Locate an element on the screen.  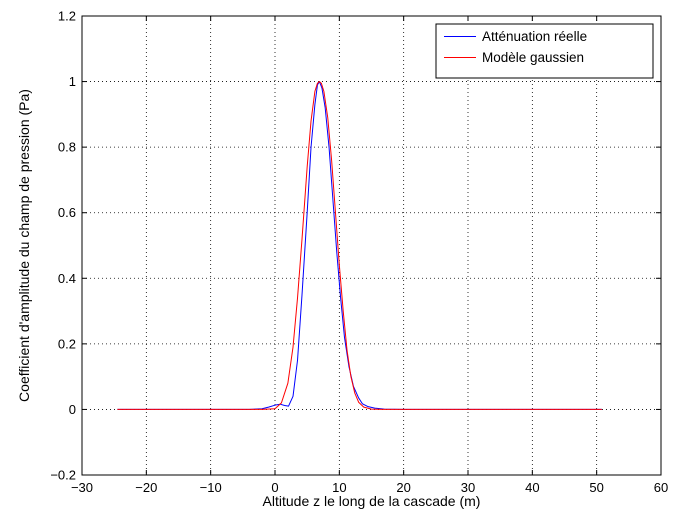
legend-label-modele-gaussien: Modèle gaussien is located at coordinates (533, 57).